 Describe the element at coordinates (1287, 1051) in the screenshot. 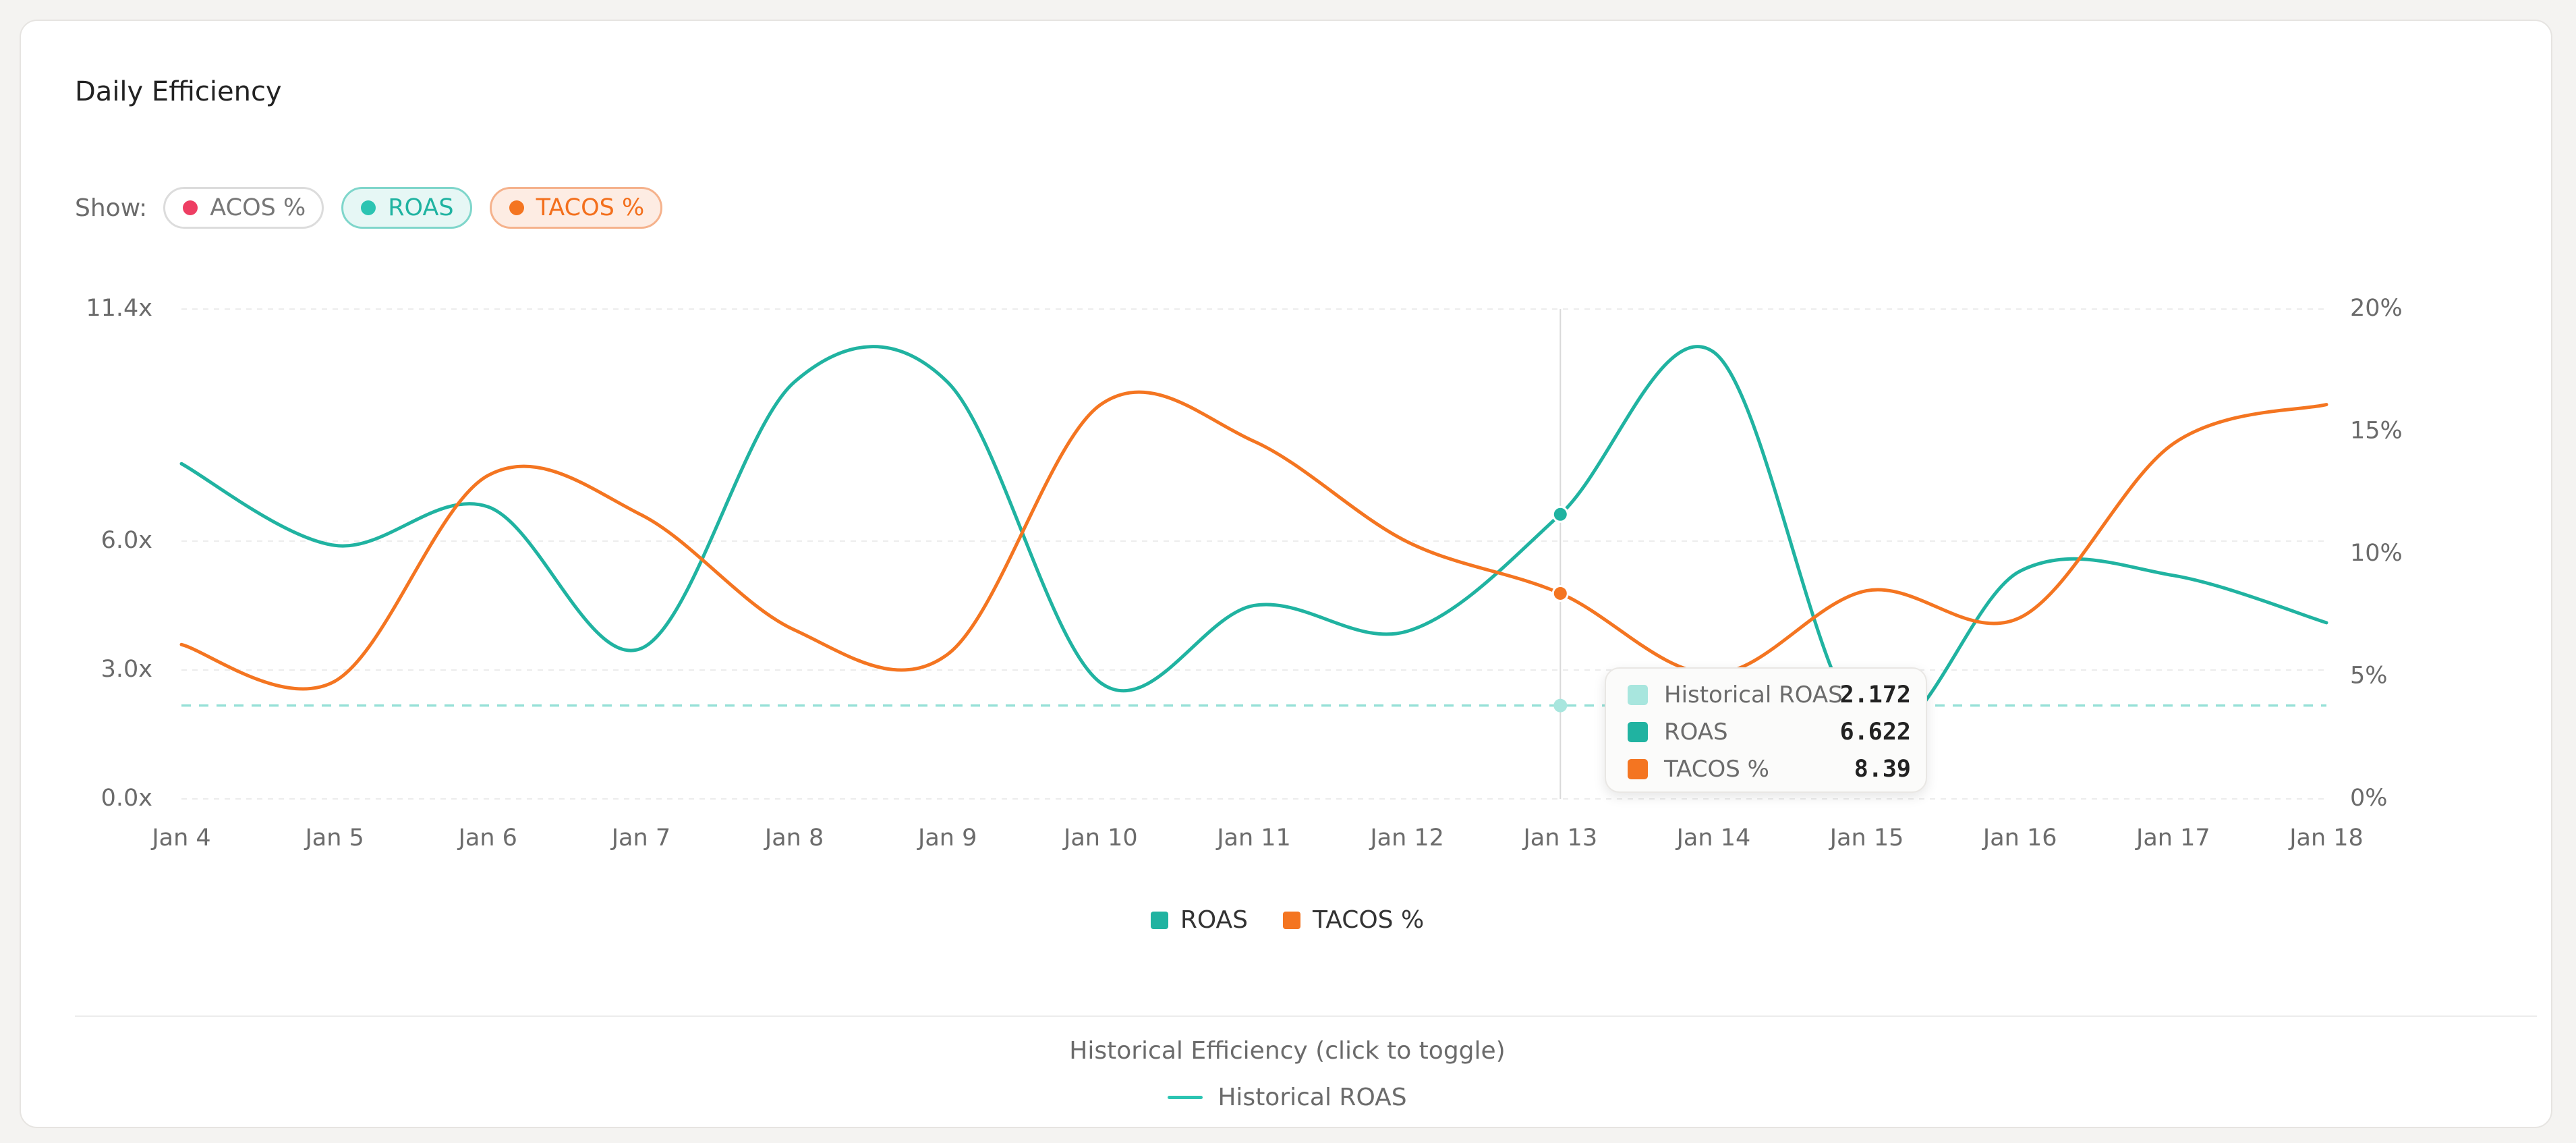

I see `historical-efficiency-title: Historical Efficiency (click to toggle)` at that location.